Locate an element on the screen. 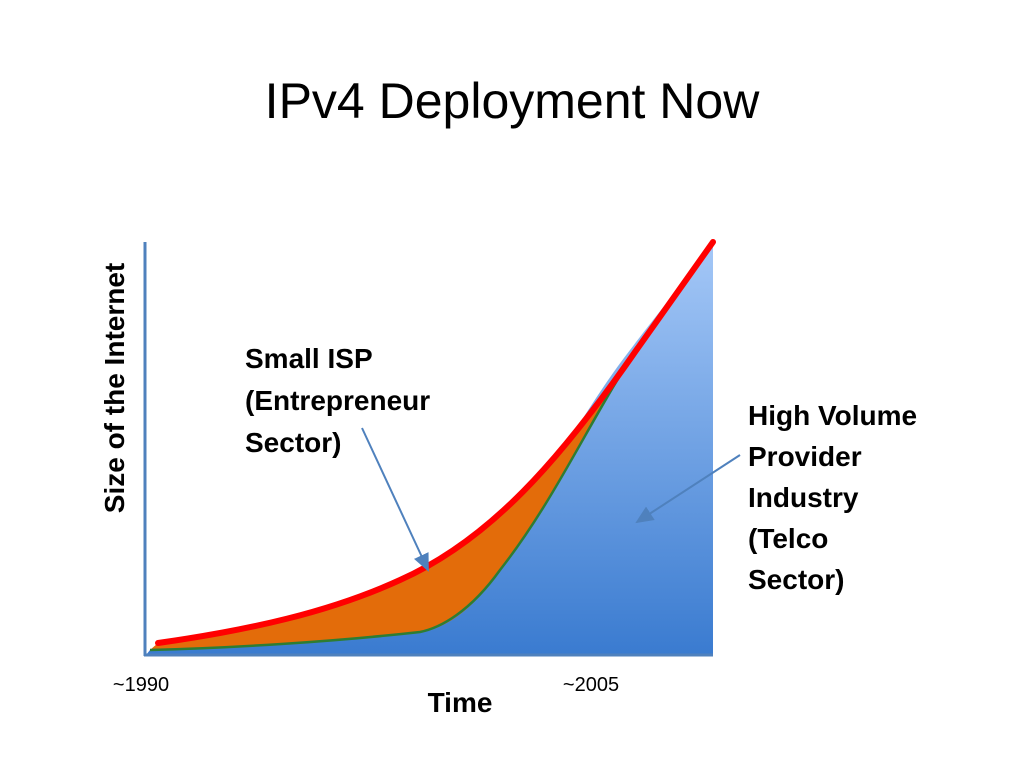 The height and width of the screenshot is (768, 1024). x-tick-label: ~2005 is located at coordinates (591, 685).